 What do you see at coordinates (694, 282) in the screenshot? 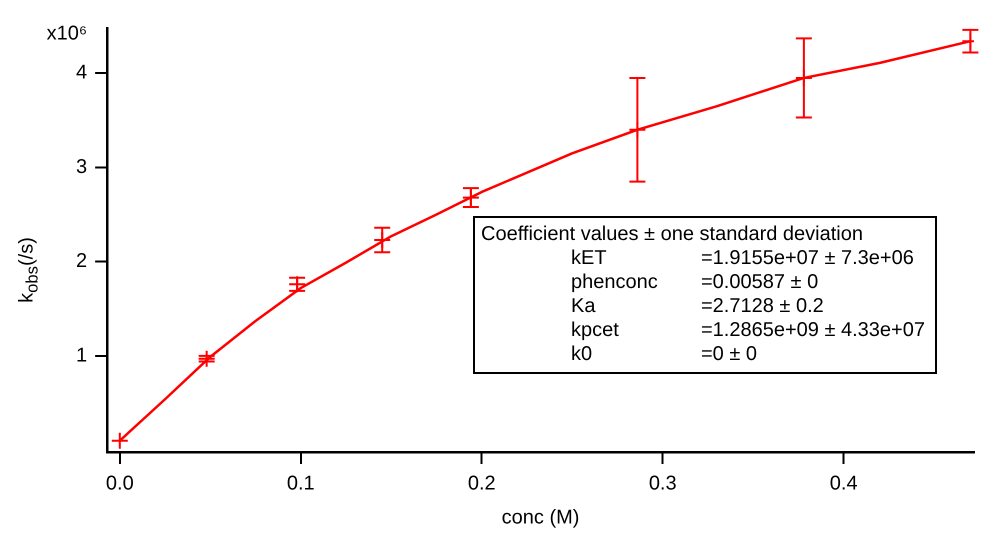
I see `text: phenconc =0.00587 ± 0` at bounding box center [694, 282].